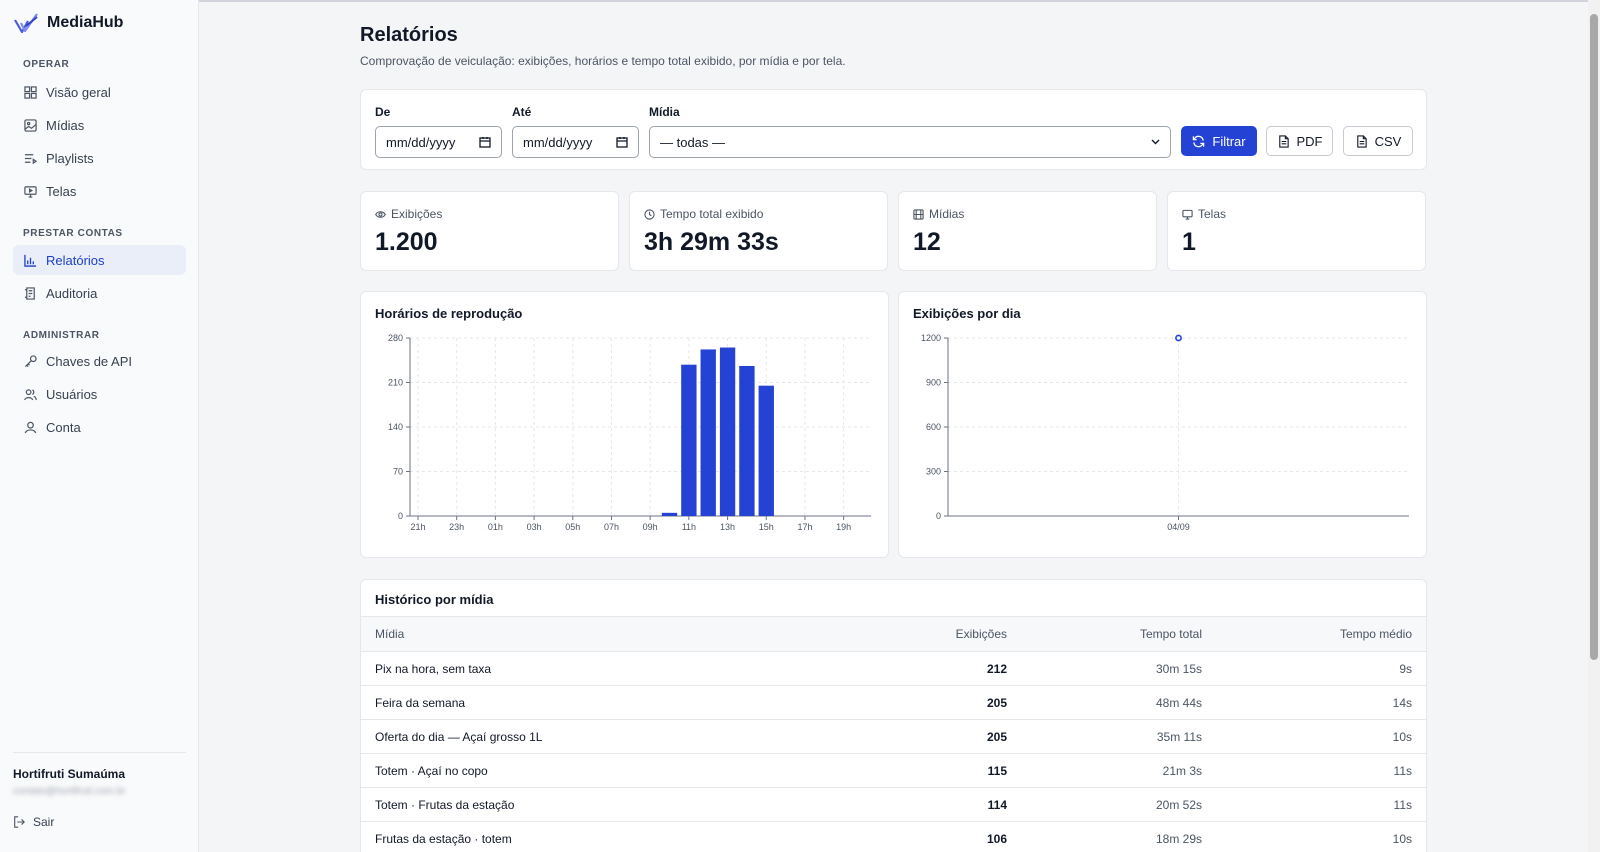  Describe the element at coordinates (68, 23) in the screenshot. I see `brand: MediaHub` at that location.